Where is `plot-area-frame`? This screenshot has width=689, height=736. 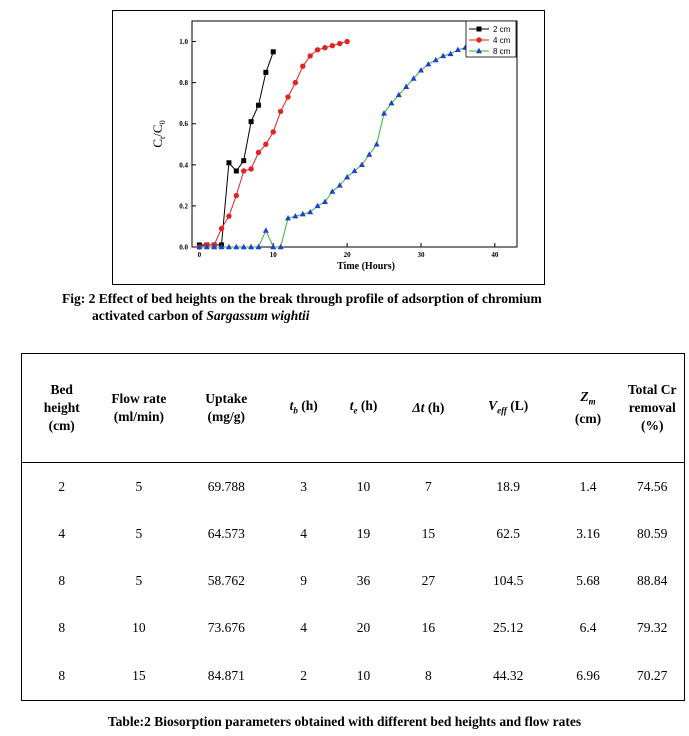
plot-area-frame is located at coordinates (354, 134).